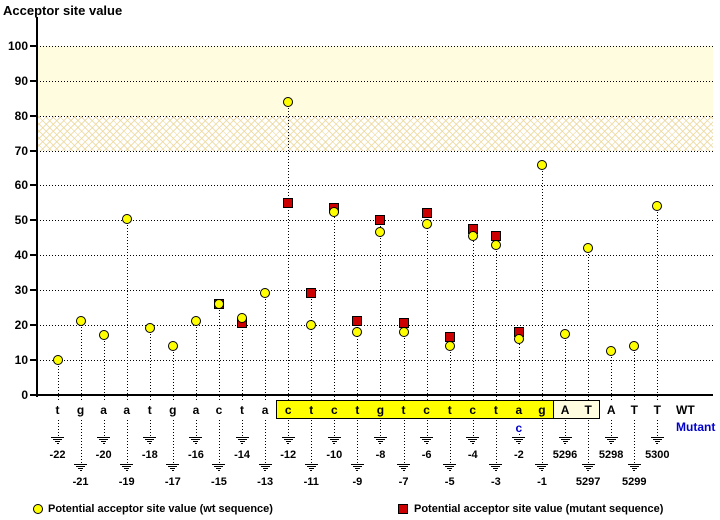 The height and width of the screenshot is (520, 720). I want to click on chart-title: Acceptor site value, so click(63, 10).